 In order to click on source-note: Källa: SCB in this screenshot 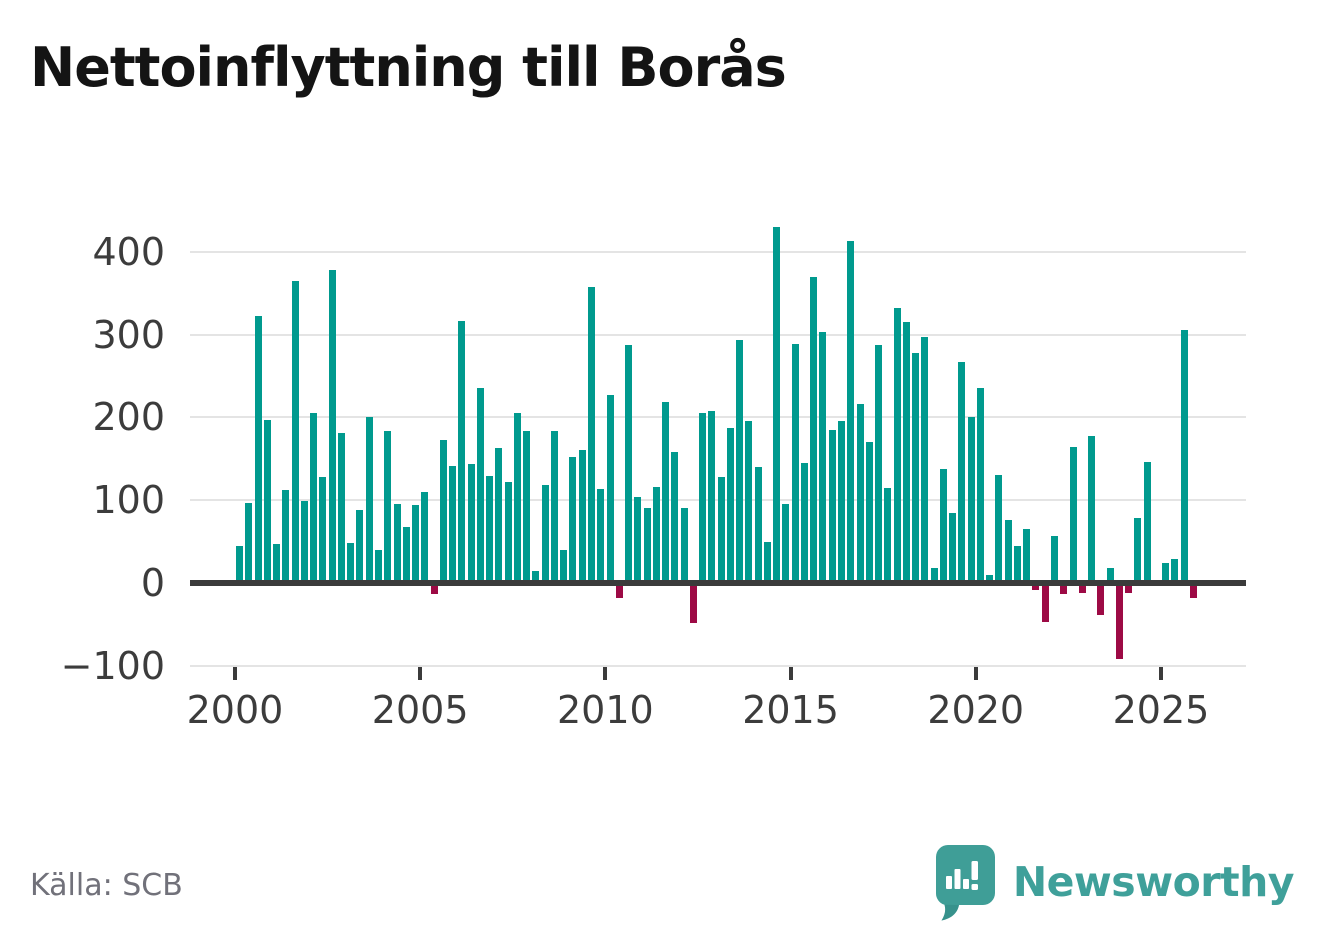, I will do `click(106, 885)`.